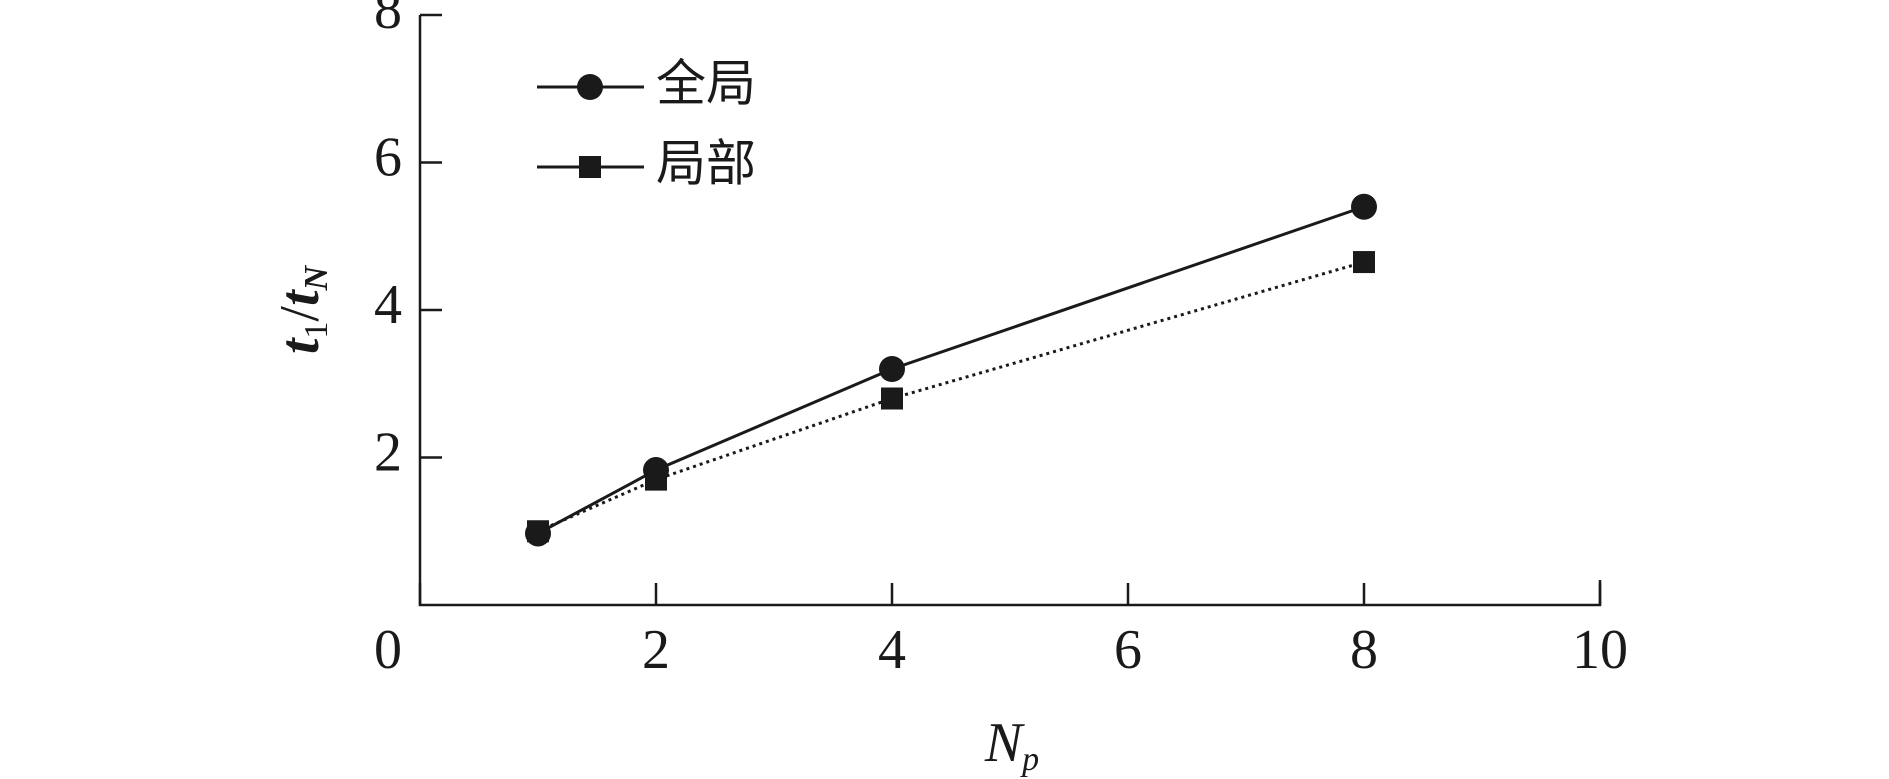 This screenshot has height=779, width=1889. What do you see at coordinates (656, 650) in the screenshot?
I see `x-tick-label: 2` at bounding box center [656, 650].